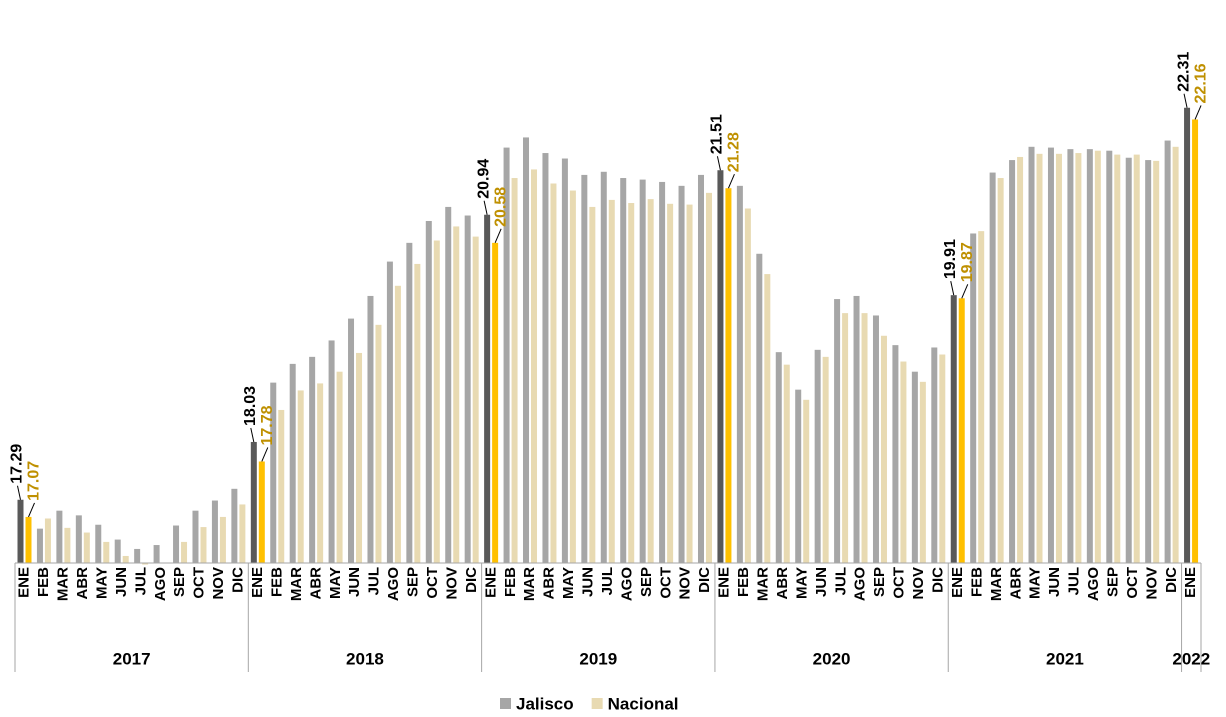  What do you see at coordinates (365, 658) in the screenshot?
I see `year-label: 2018` at bounding box center [365, 658].